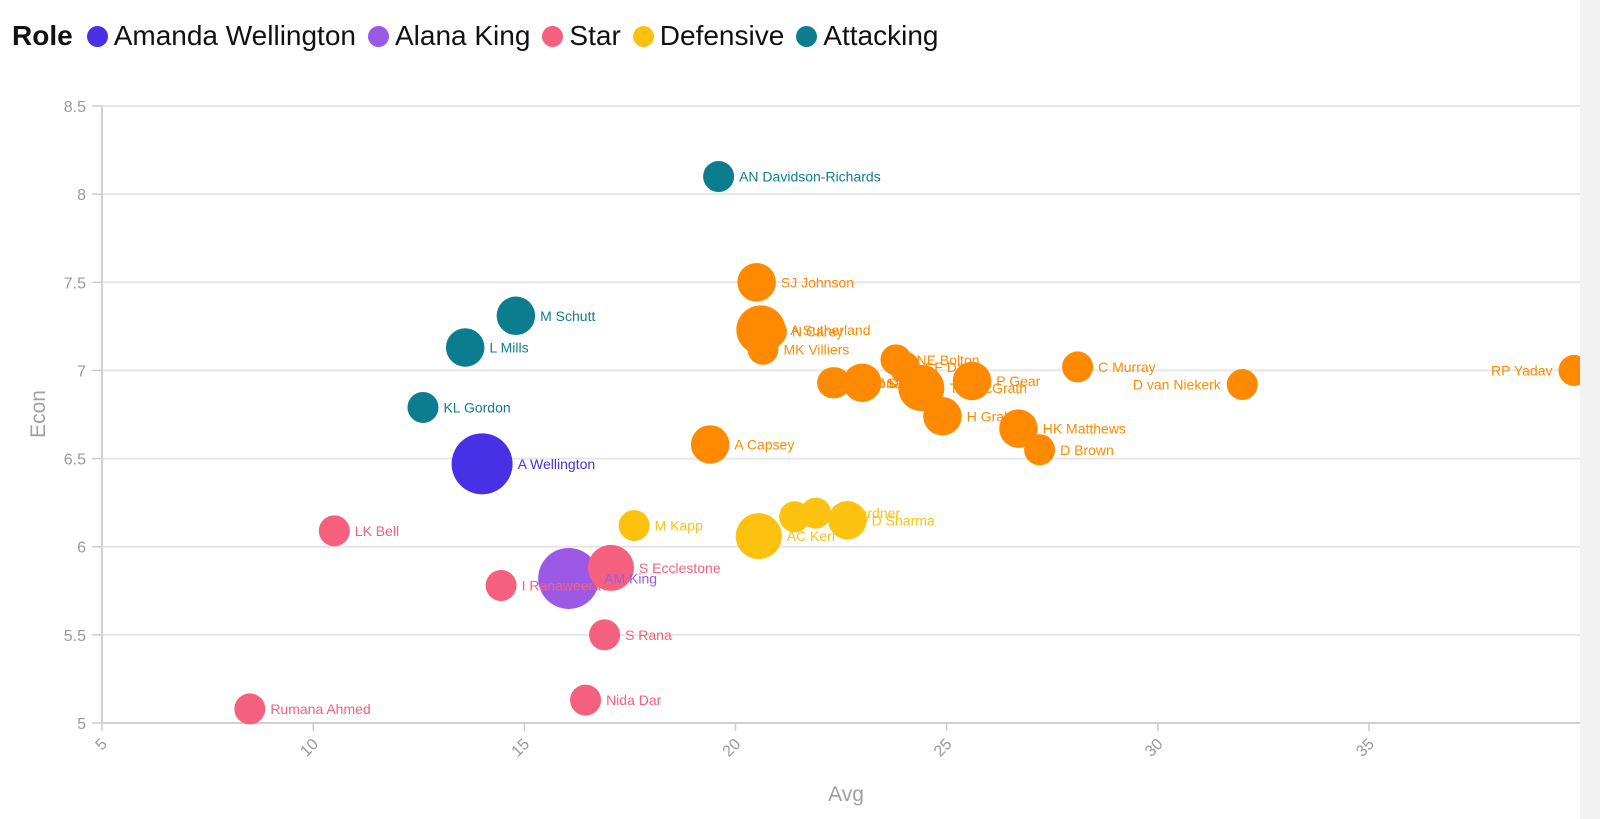 This screenshot has width=1600, height=819. What do you see at coordinates (75, 107) in the screenshot?
I see `y-tick-label: 8.5` at bounding box center [75, 107].